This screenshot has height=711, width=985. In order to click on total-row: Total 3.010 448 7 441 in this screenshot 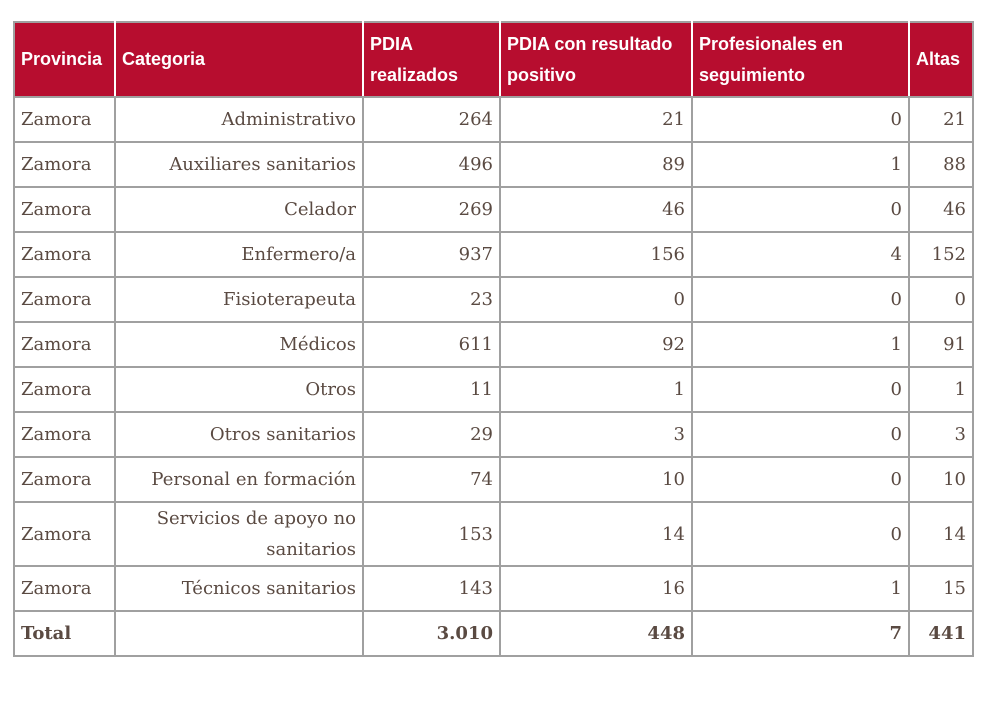, I will do `click(493, 633)`.